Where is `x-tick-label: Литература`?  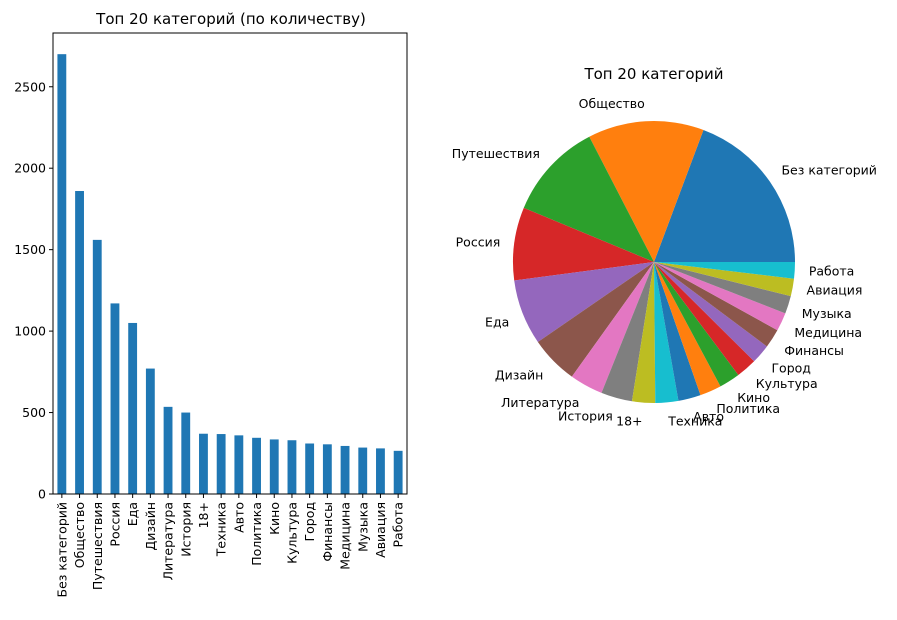 x-tick-label: Литература is located at coordinates (168, 541).